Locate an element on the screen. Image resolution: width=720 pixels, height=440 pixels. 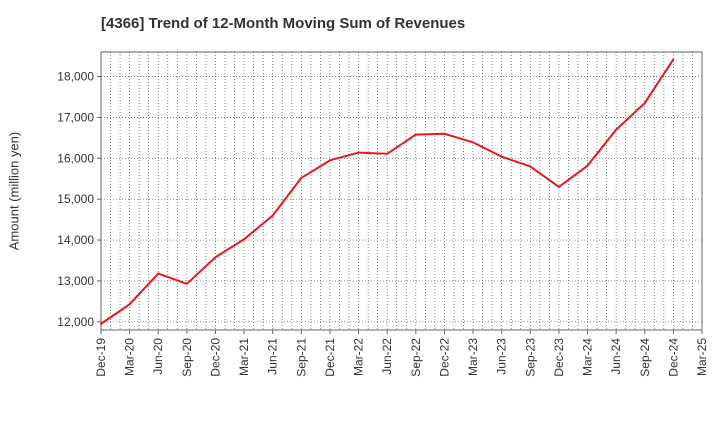
x-tick-label: Jun-22 is located at coordinates (387, 356).